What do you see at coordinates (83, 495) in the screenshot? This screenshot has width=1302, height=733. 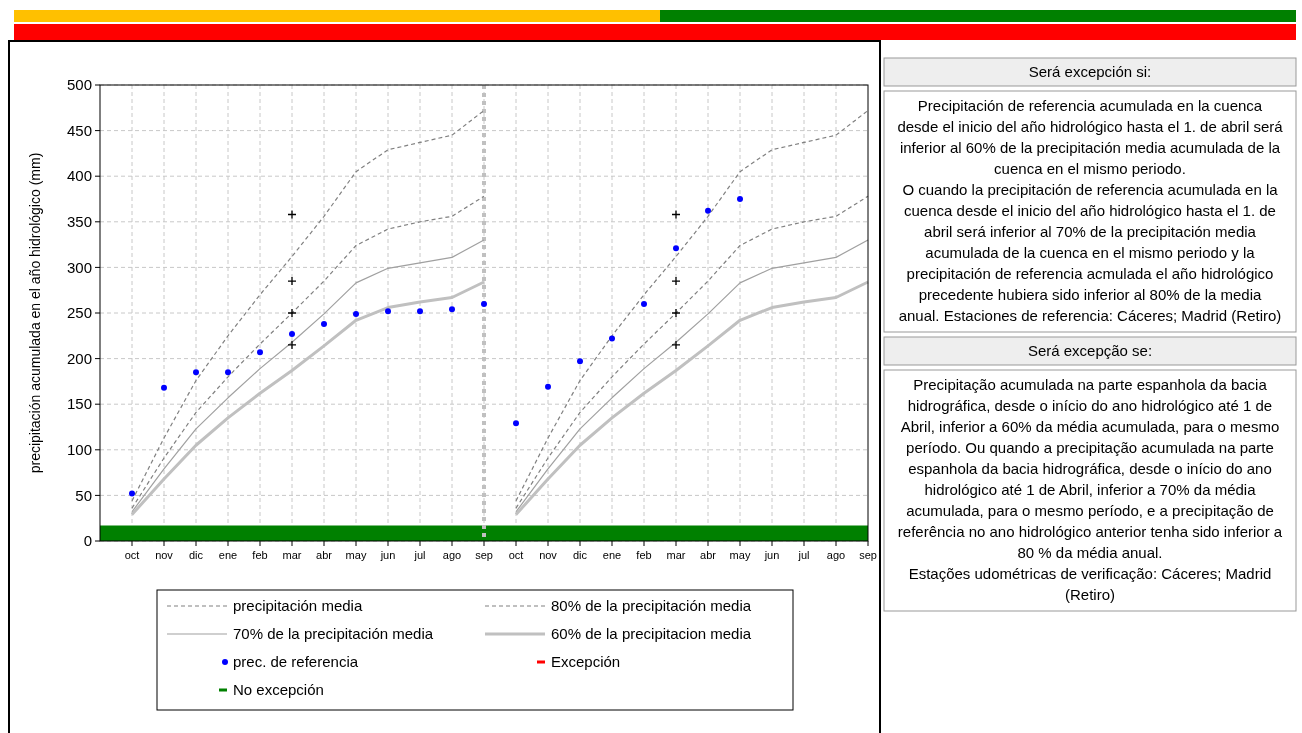 I see `y-tick-label: 50` at bounding box center [83, 495].